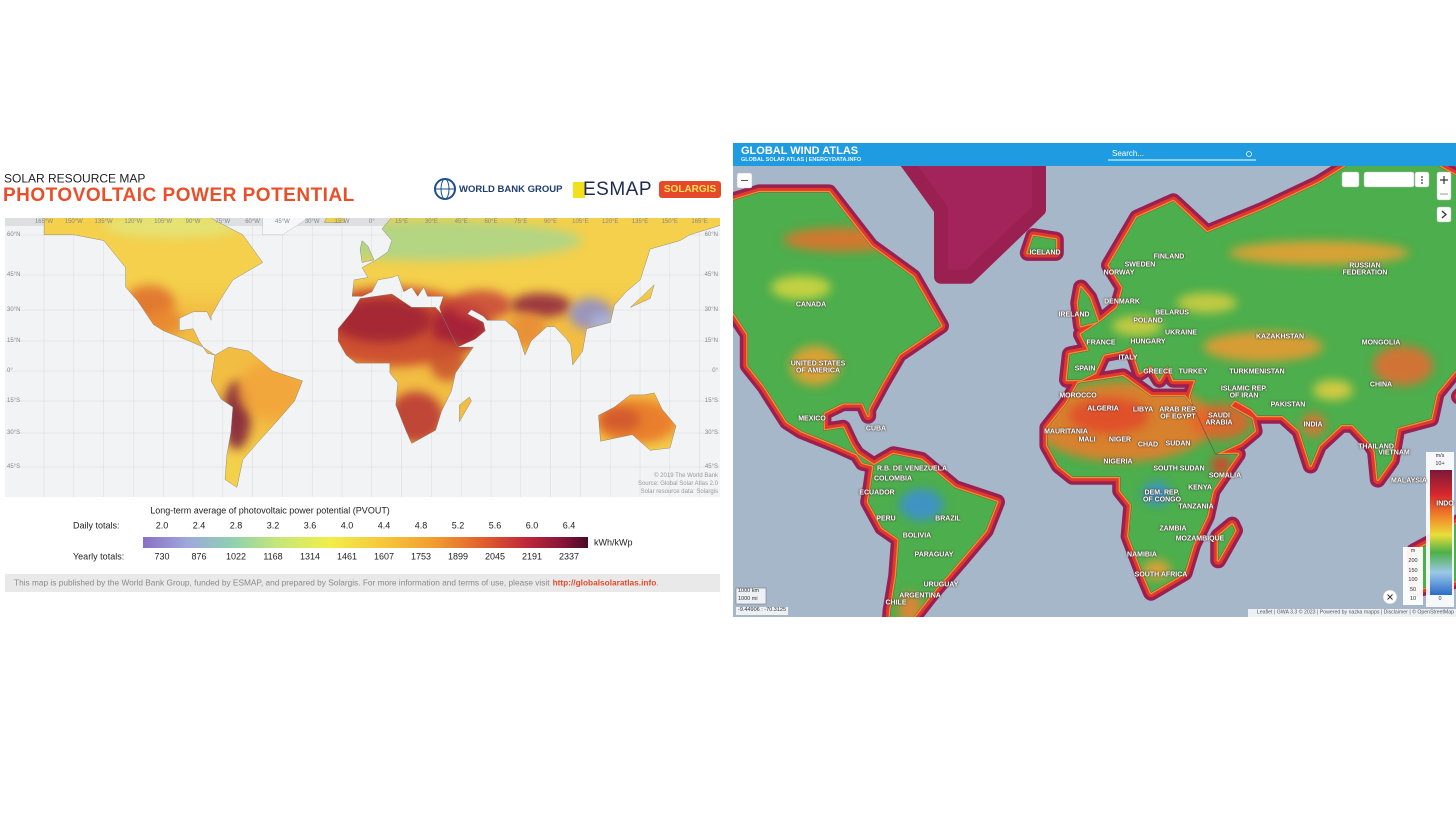  I want to click on panel-toggle, so click(1444, 214).